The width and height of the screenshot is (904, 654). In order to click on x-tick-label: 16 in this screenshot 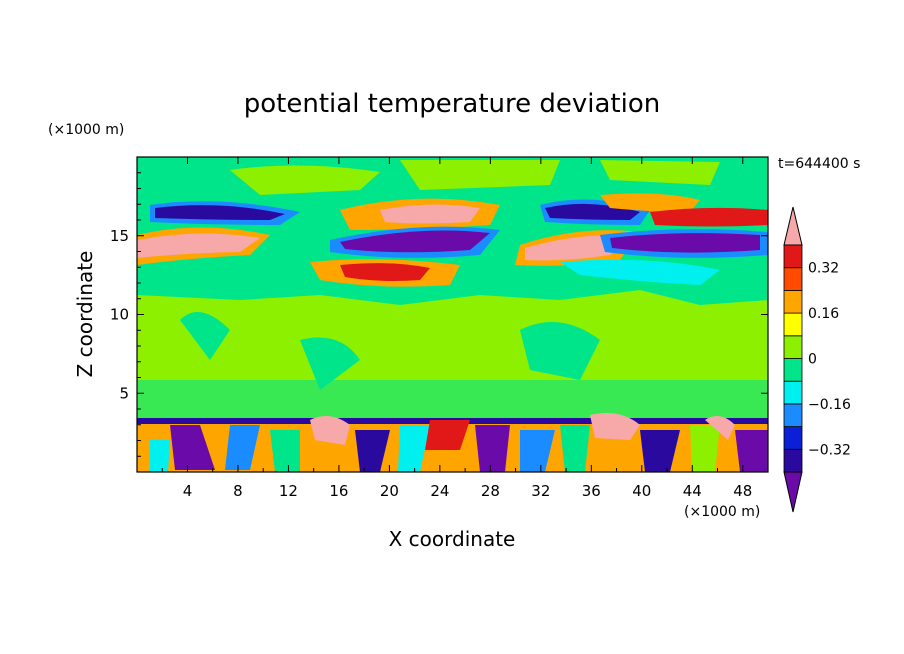, I will do `click(338, 491)`.